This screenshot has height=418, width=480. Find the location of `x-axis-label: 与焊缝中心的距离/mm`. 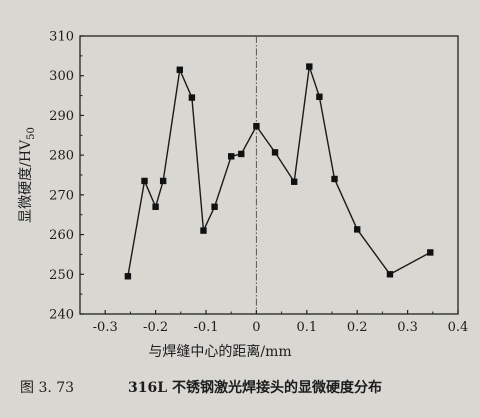

x-axis-label: 与焊缝中心的距离/mm is located at coordinates (219, 351).